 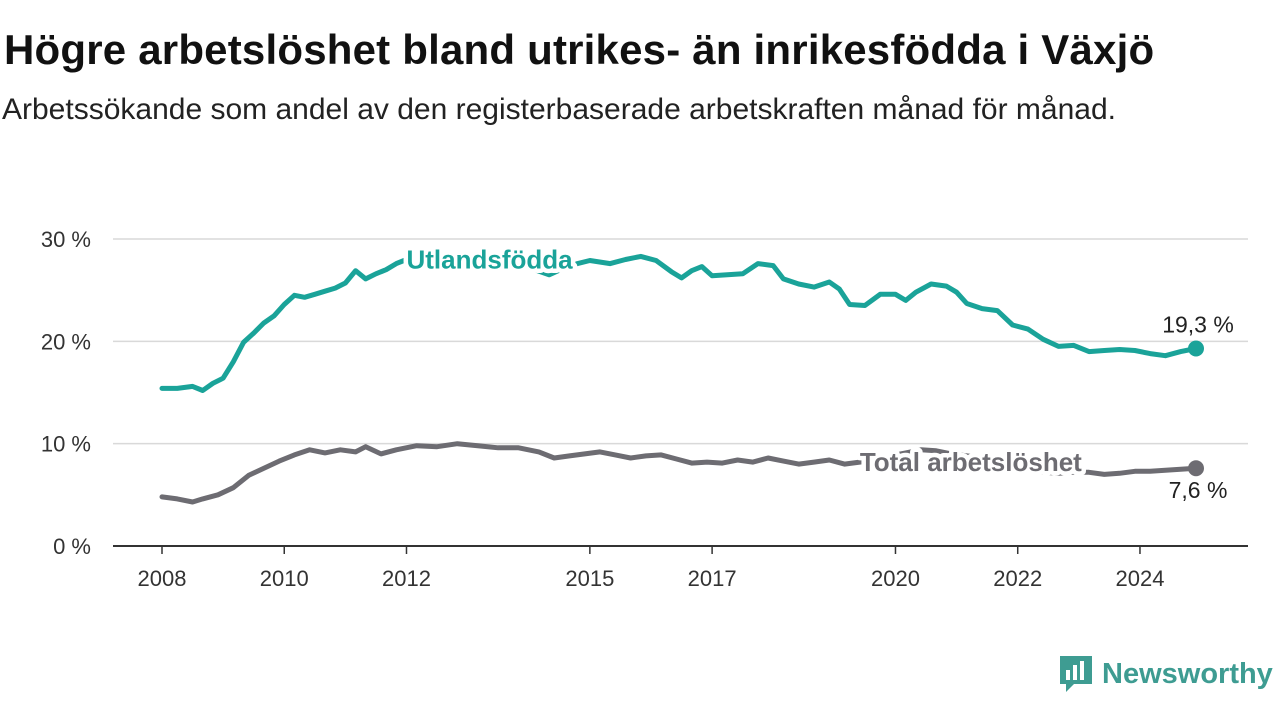 I want to click on x-tick-label: 2010, so click(x=284, y=578).